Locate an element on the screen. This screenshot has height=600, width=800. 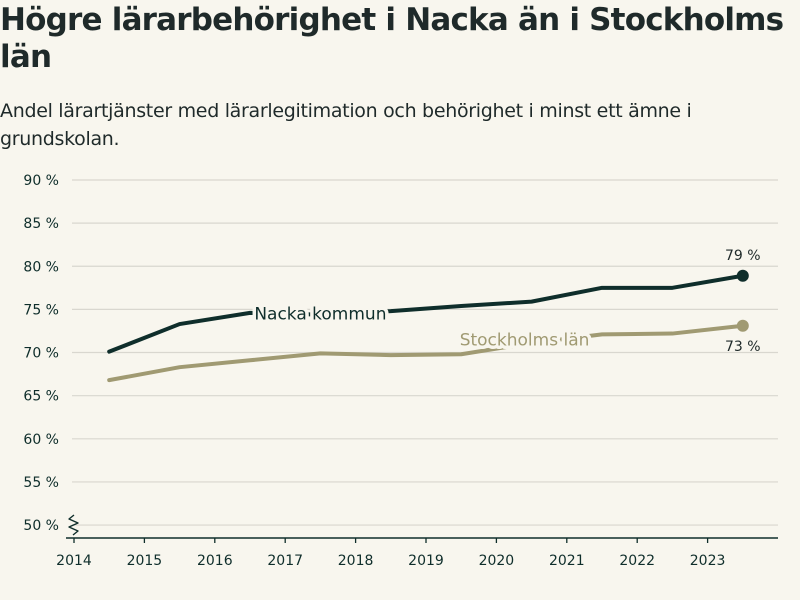
y-tick-label: 60 % is located at coordinates (41, 440).